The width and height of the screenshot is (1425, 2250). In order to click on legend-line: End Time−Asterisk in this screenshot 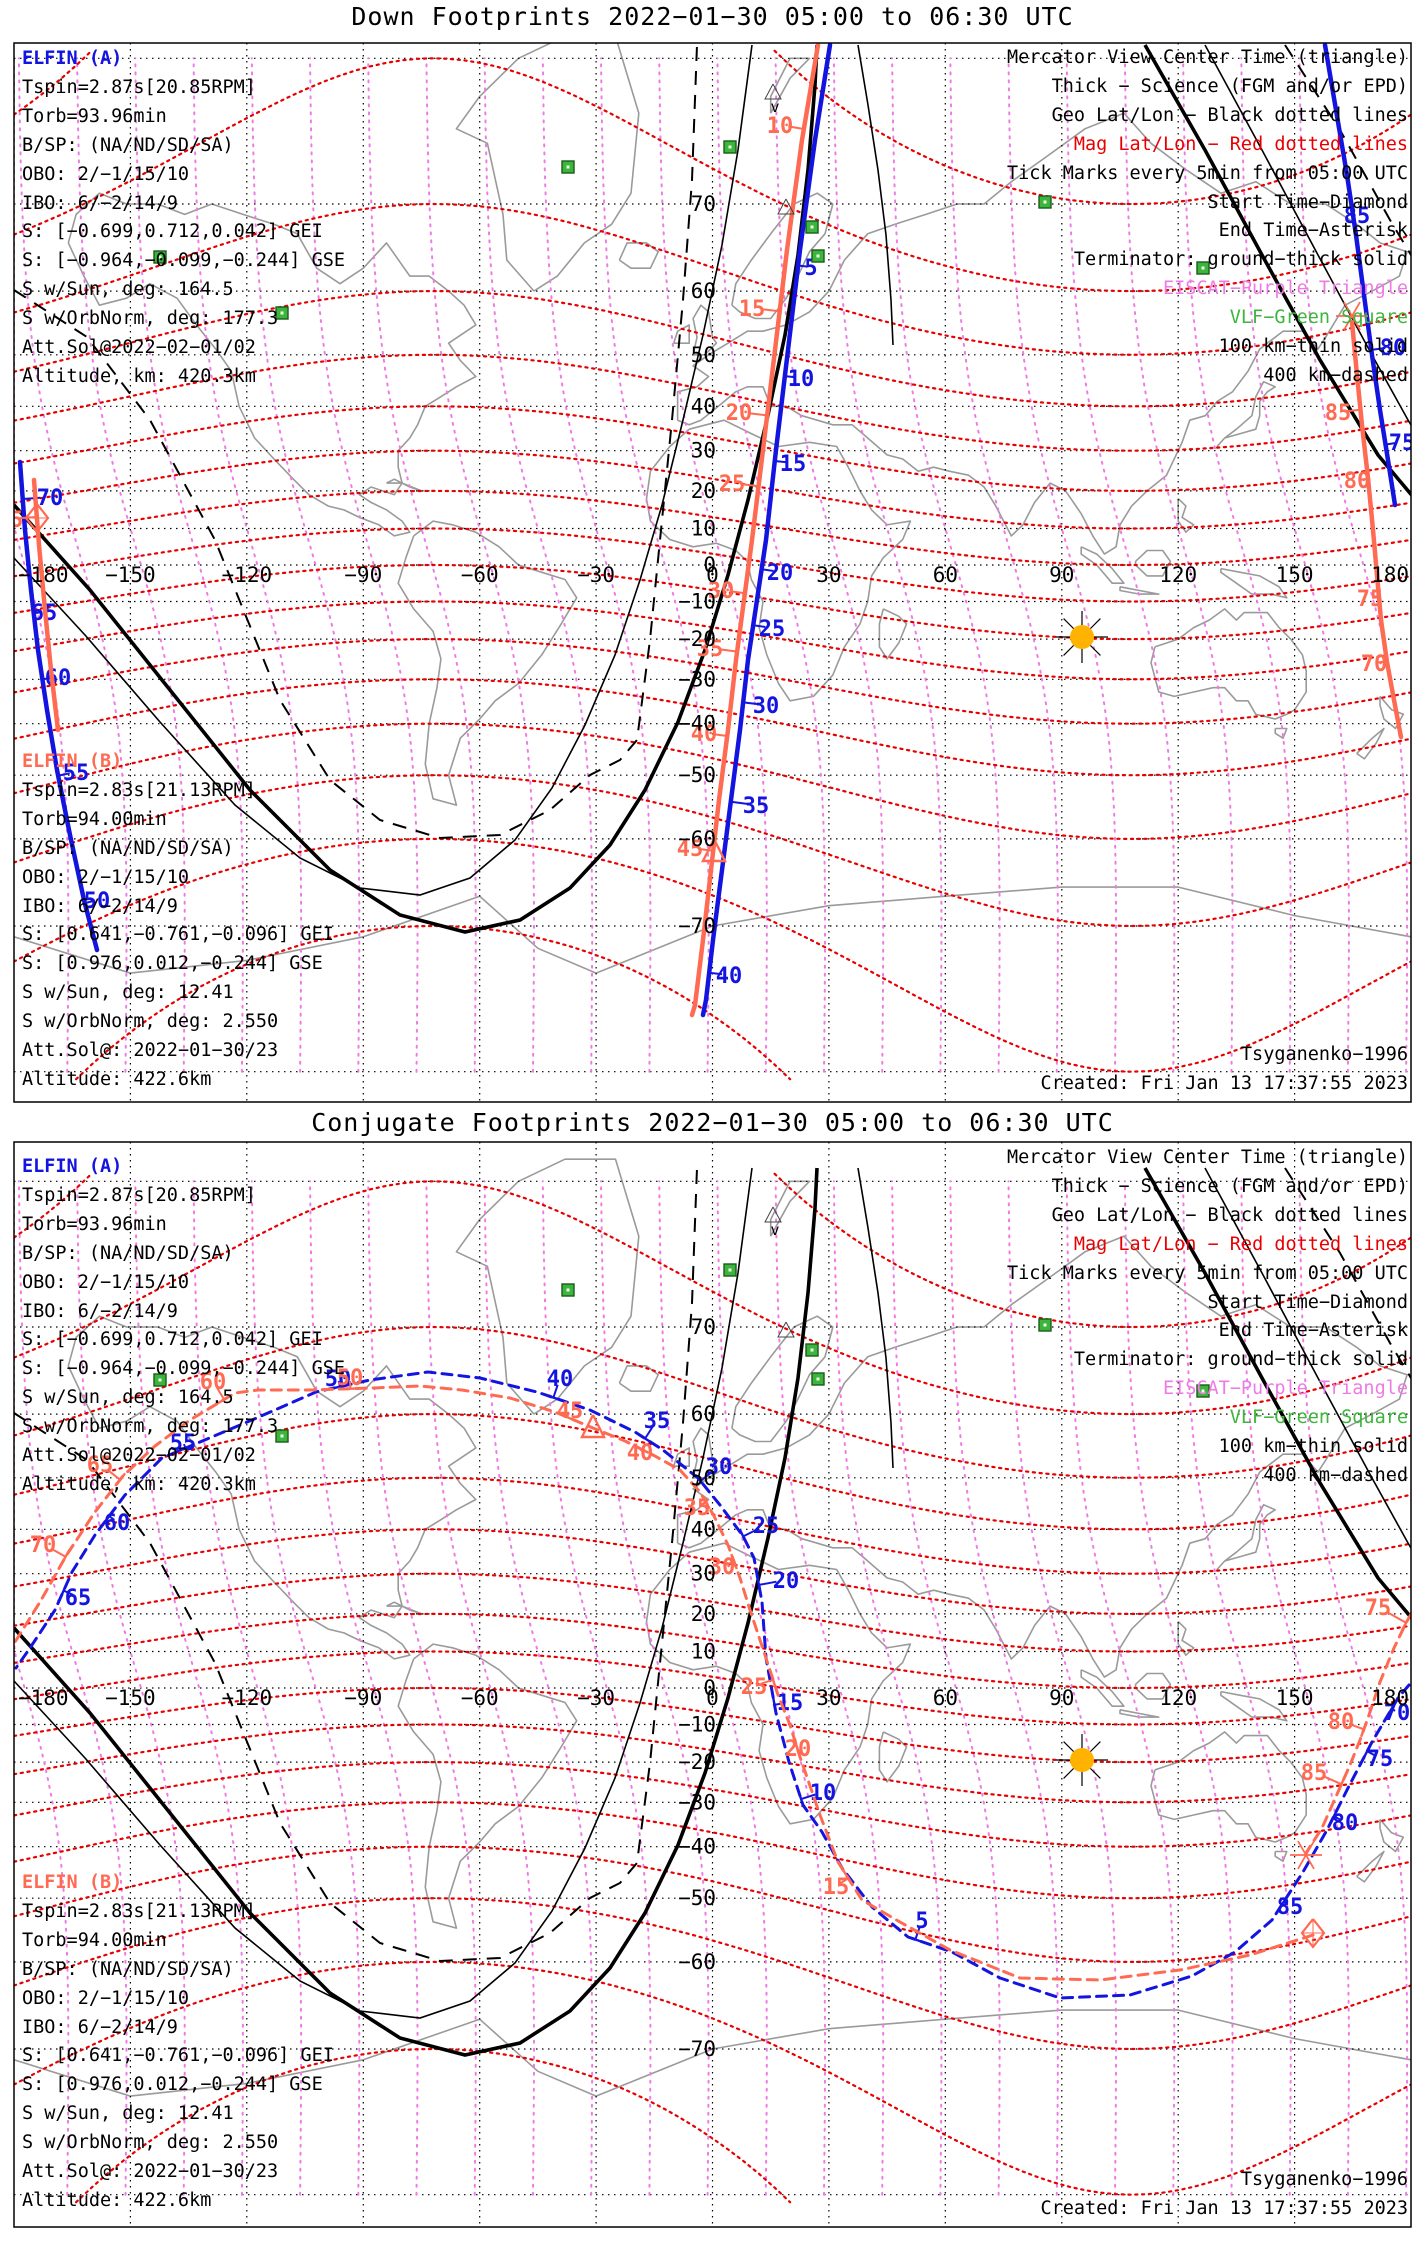, I will do `click(1313, 1331)`.